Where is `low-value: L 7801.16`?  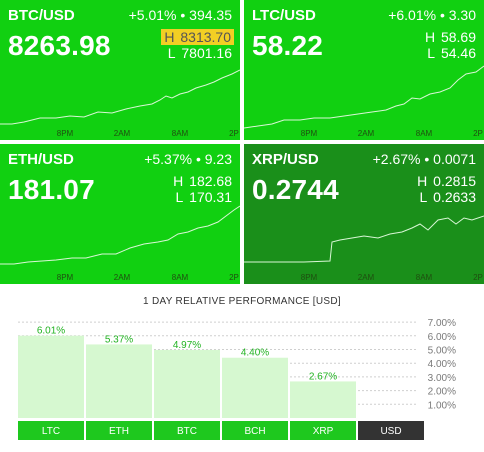
low-value: L 7801.16 is located at coordinates (200, 53).